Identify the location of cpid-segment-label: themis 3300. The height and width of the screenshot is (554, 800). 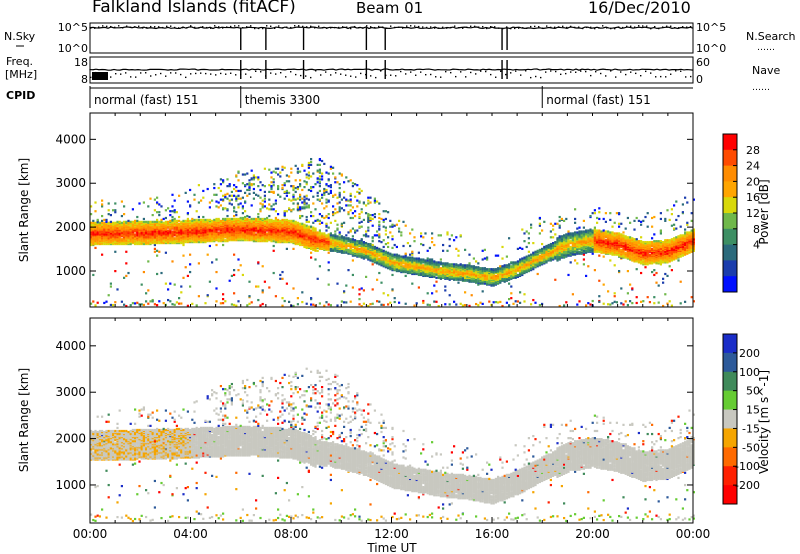
(282, 100).